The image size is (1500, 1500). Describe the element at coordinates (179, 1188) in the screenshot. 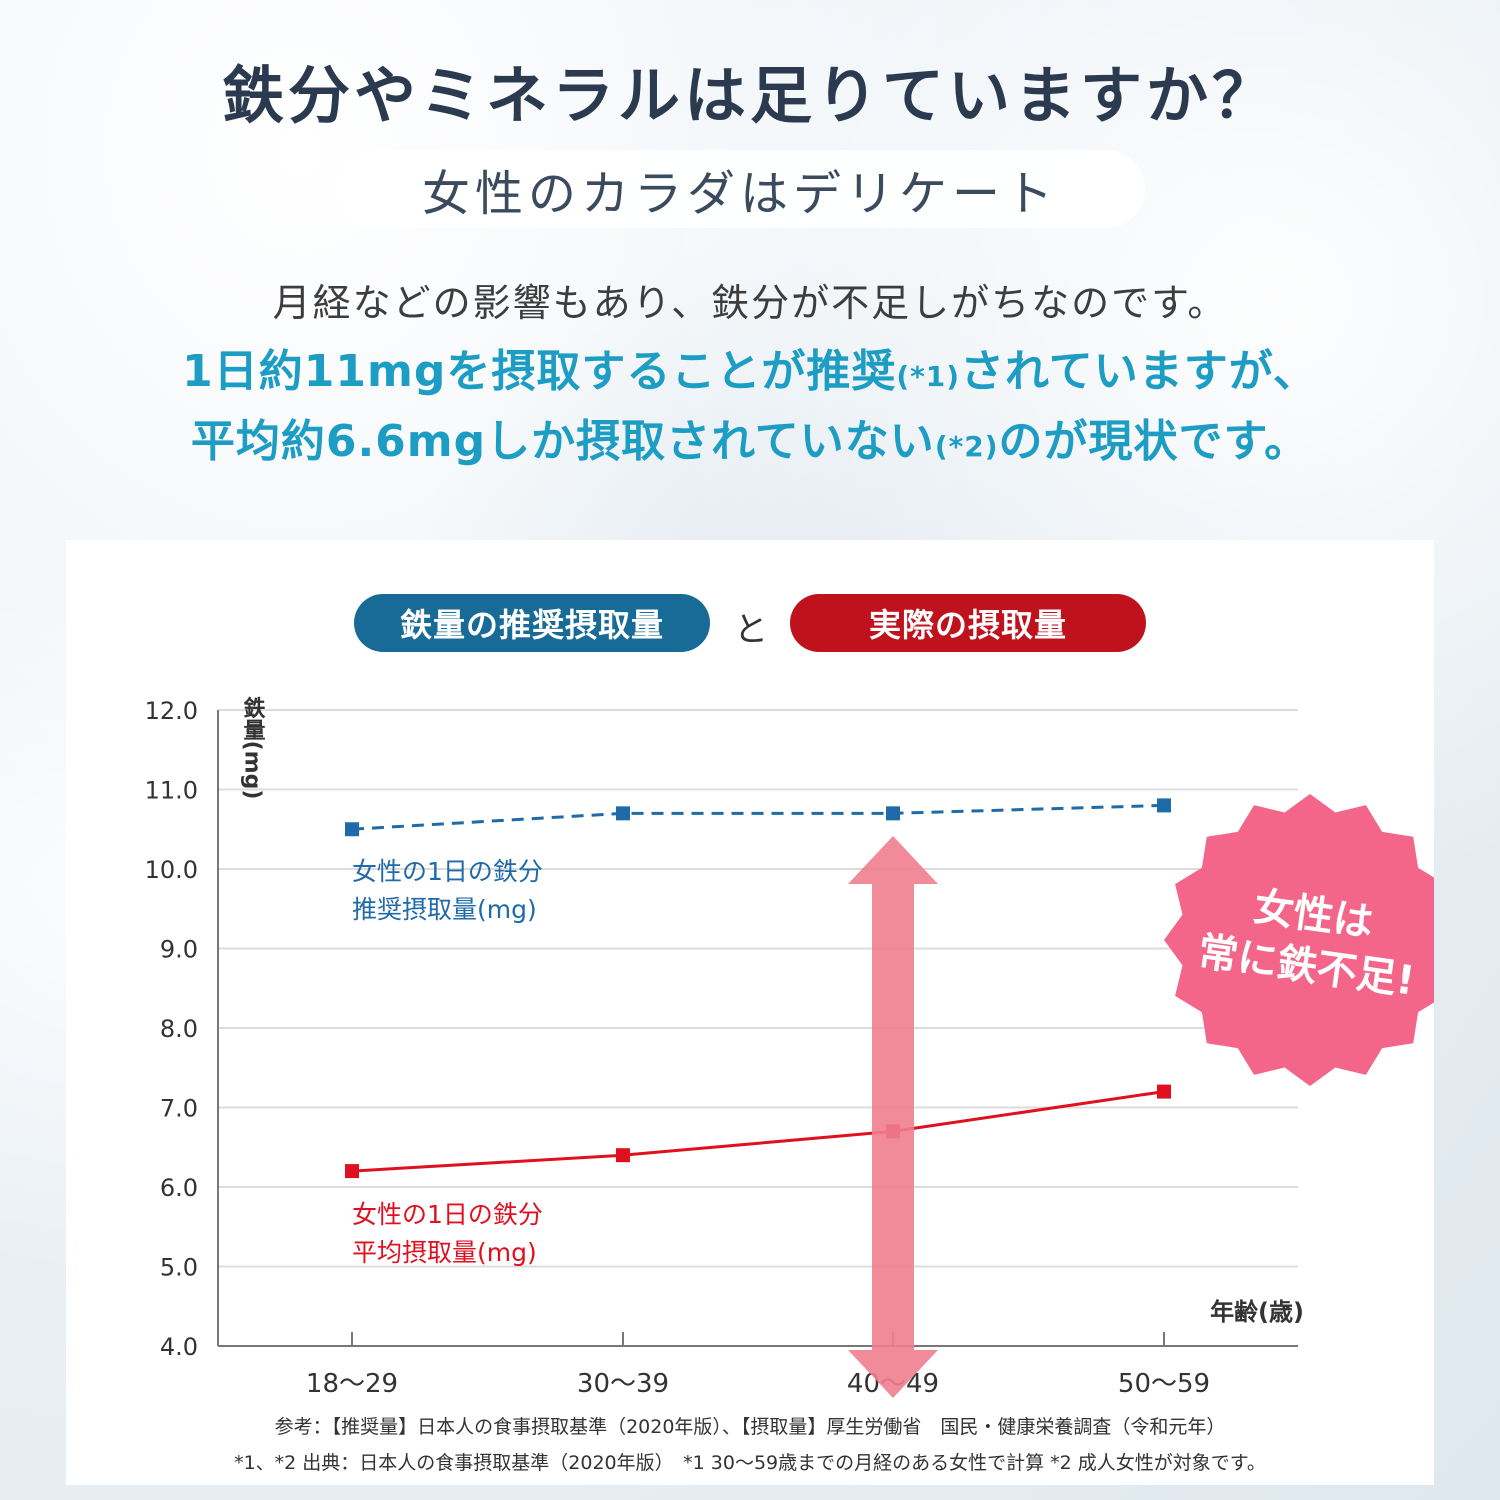

I see `y-tick-label: 6.0` at that location.